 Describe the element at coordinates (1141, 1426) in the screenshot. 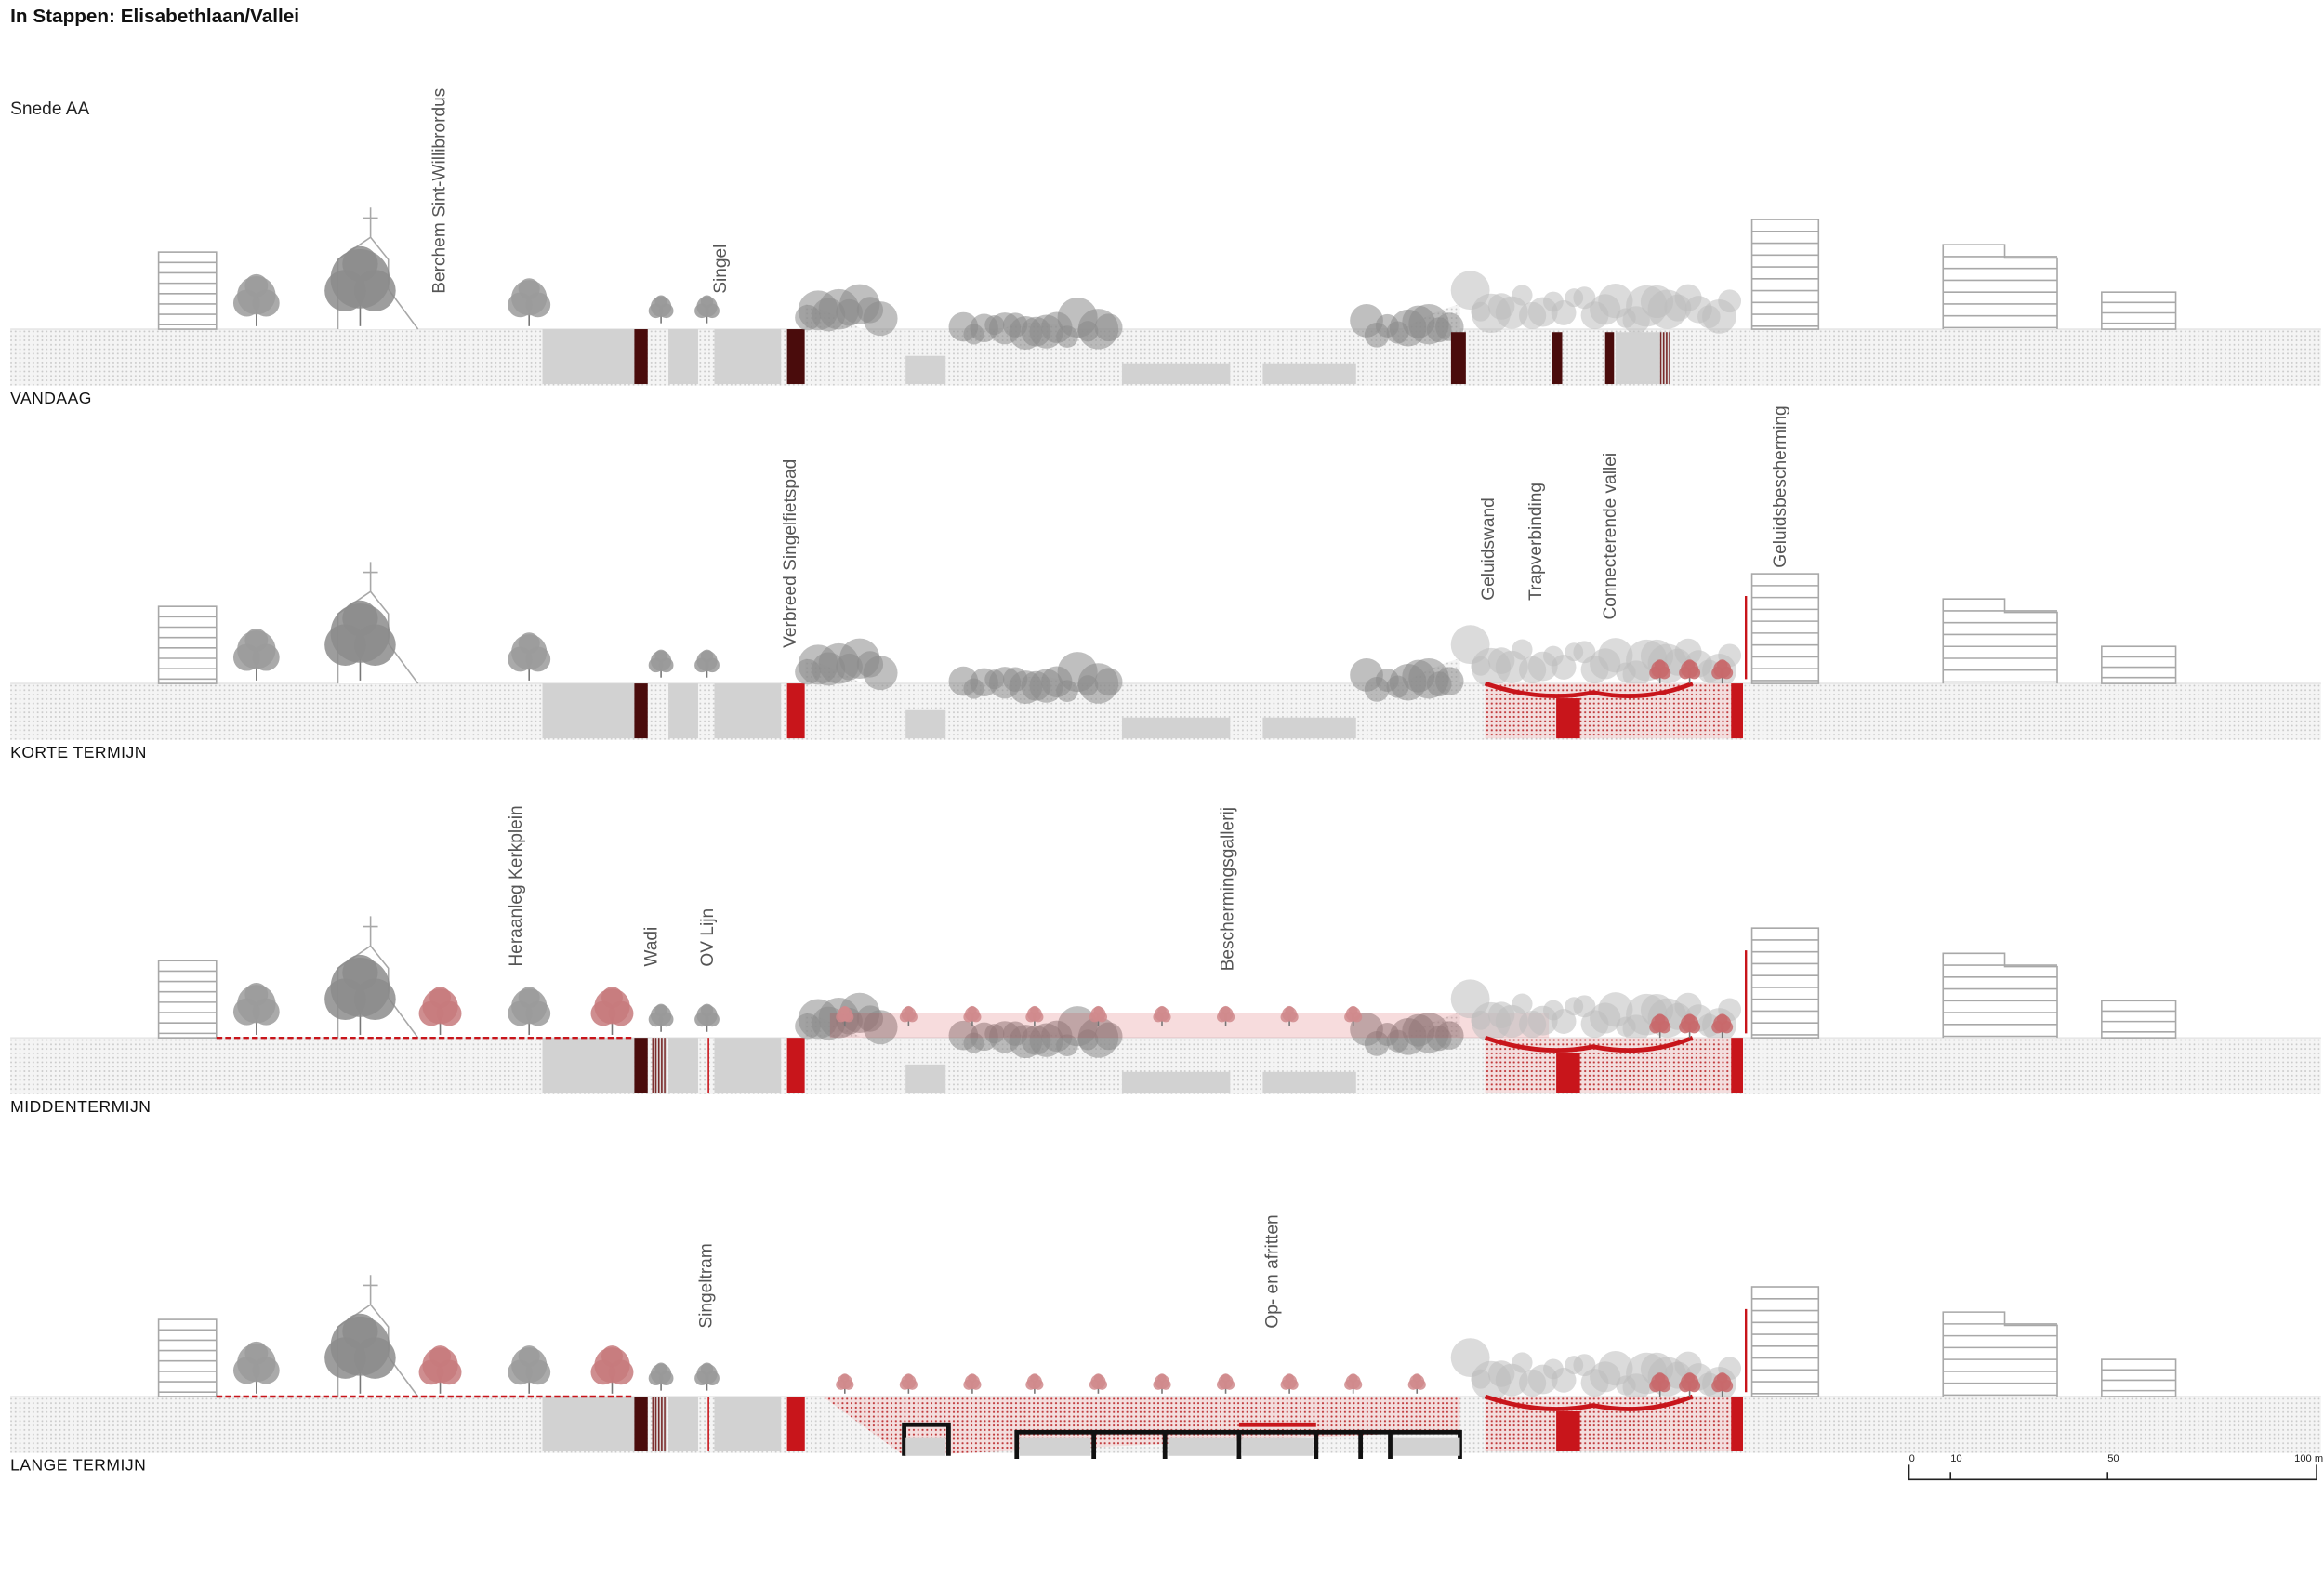

I see `valley` at that location.